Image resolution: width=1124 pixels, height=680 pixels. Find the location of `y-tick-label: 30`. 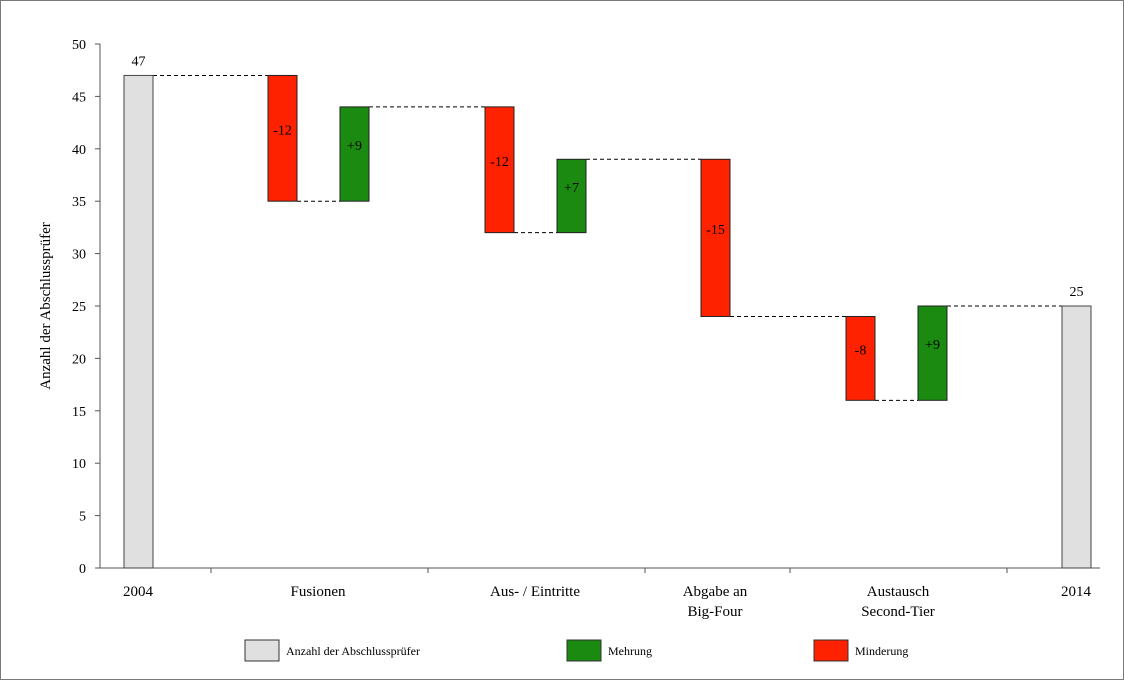

y-tick-label: 30 is located at coordinates (79, 255).